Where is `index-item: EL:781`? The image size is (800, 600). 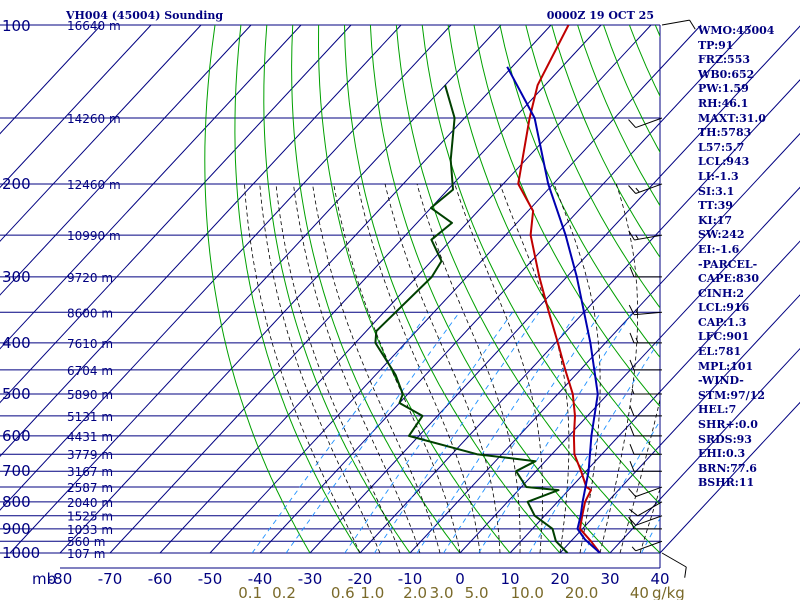
index-item: EL:781 is located at coordinates (720, 352).